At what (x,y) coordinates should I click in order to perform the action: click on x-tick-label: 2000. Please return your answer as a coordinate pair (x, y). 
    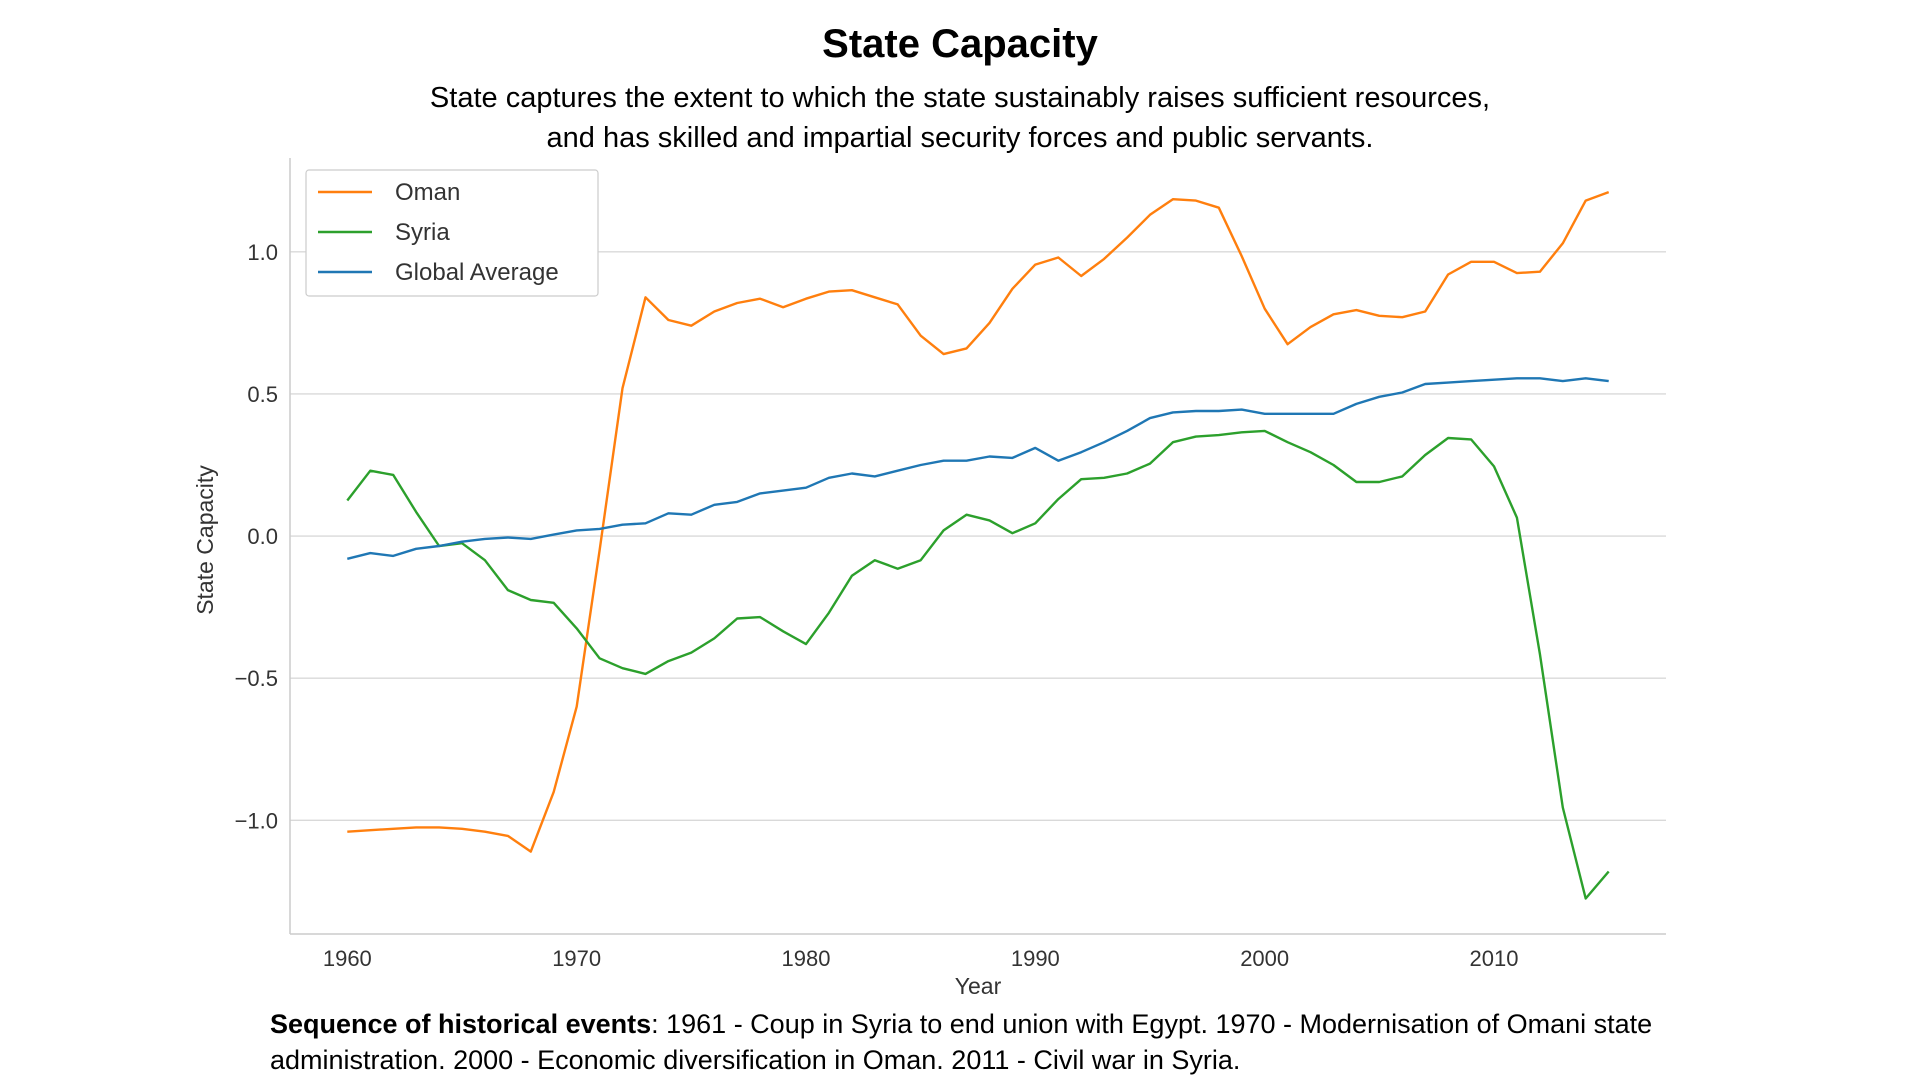
    Looking at the image, I should click on (1264, 958).